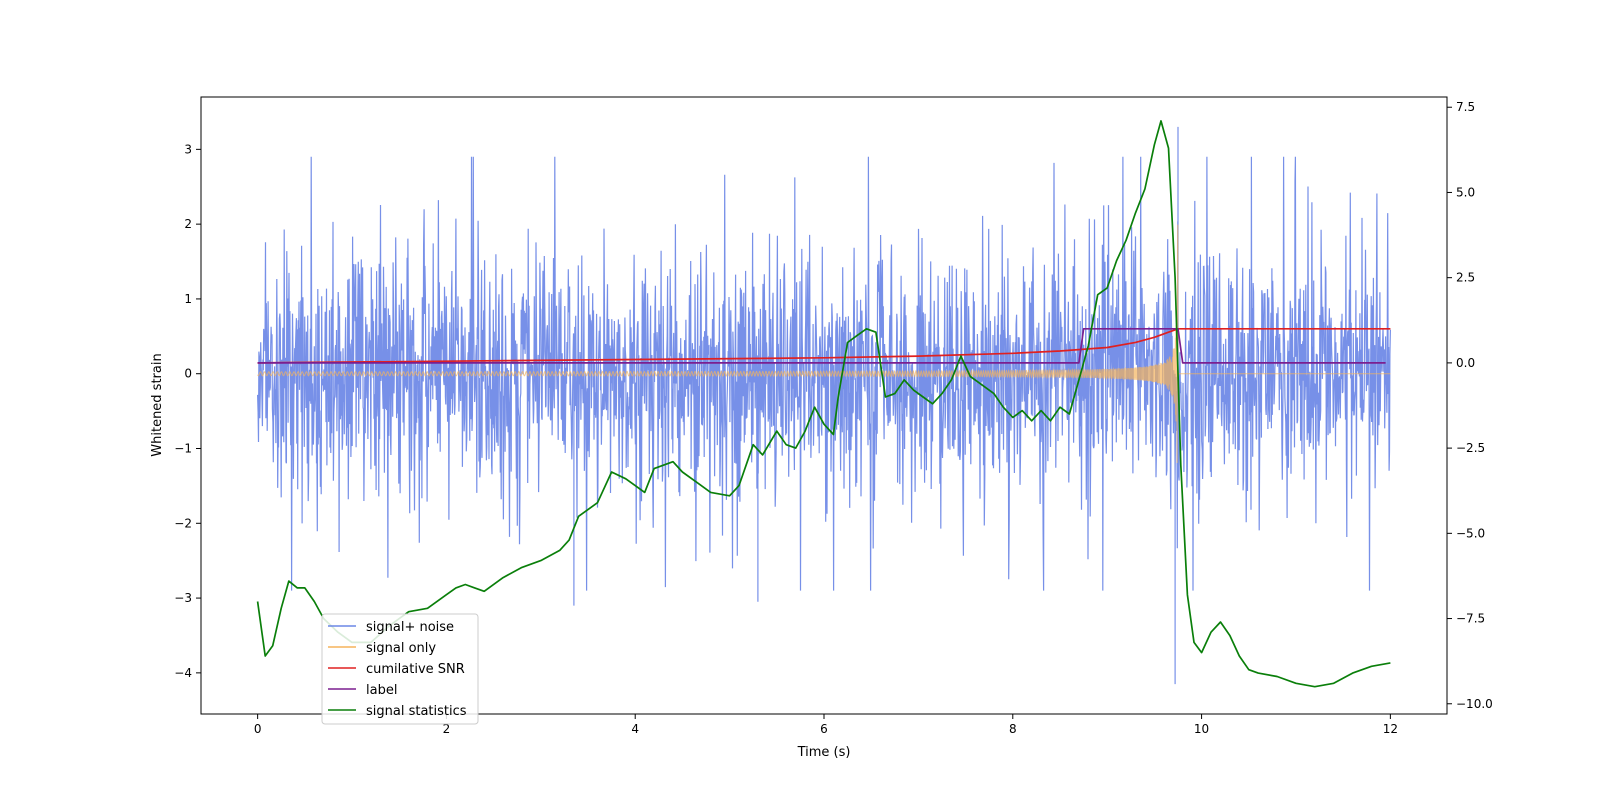 This screenshot has height=804, width=1600. Describe the element at coordinates (1201, 729) in the screenshot. I see `x-tick-label: 10` at that location.